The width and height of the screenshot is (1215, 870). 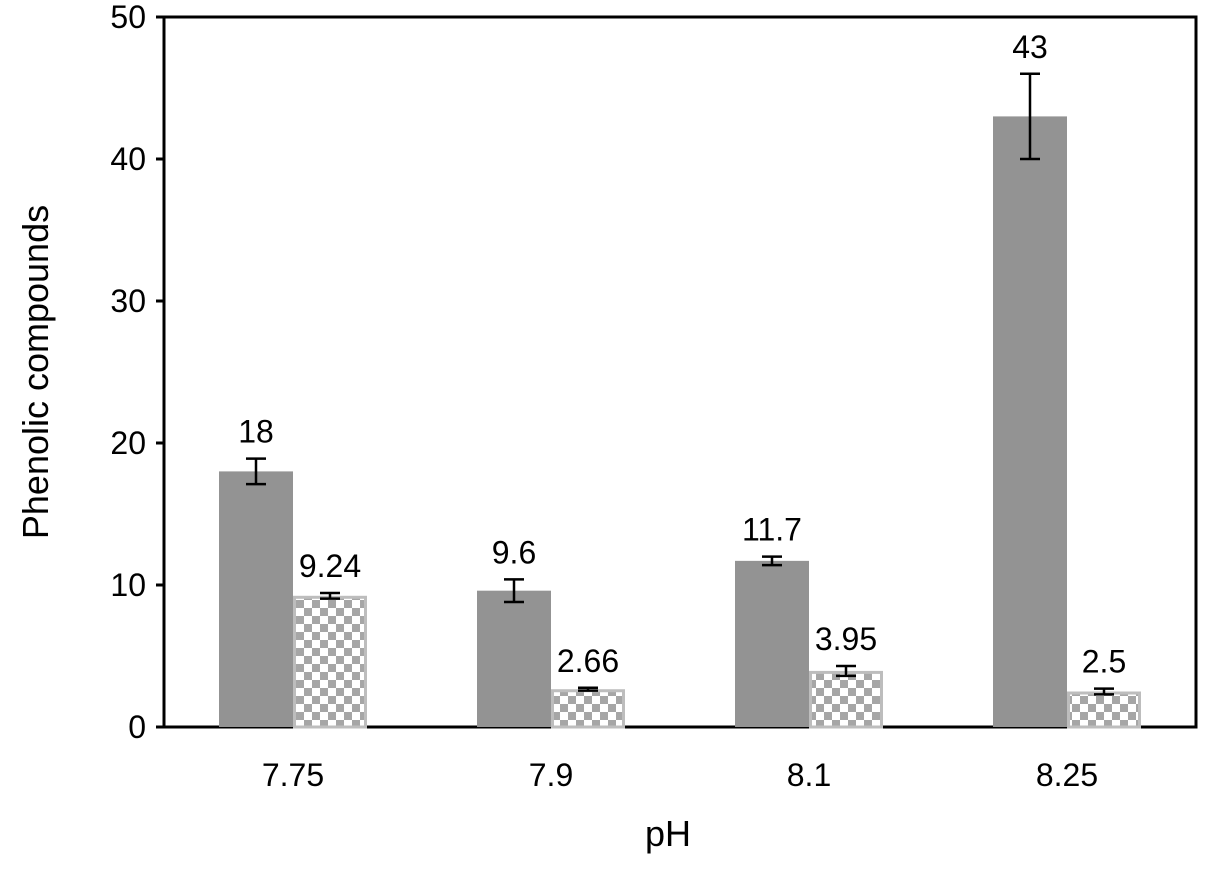 I want to click on data-label: 18, so click(x=256, y=432).